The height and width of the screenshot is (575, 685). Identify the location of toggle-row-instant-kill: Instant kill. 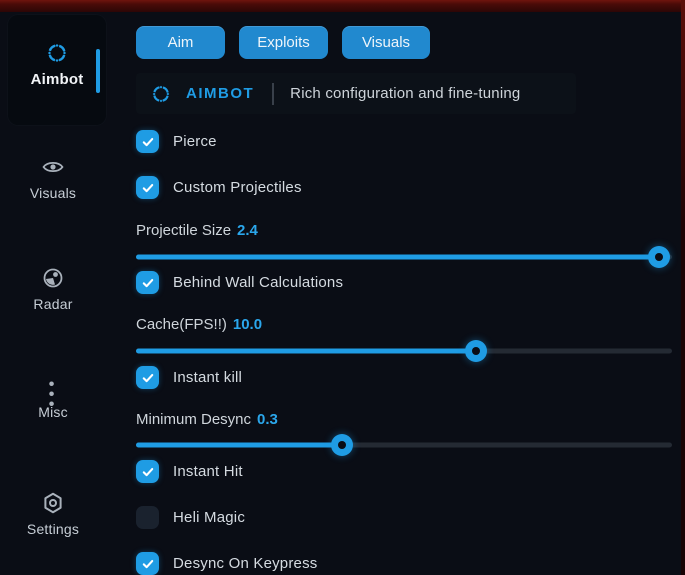
(189, 377).